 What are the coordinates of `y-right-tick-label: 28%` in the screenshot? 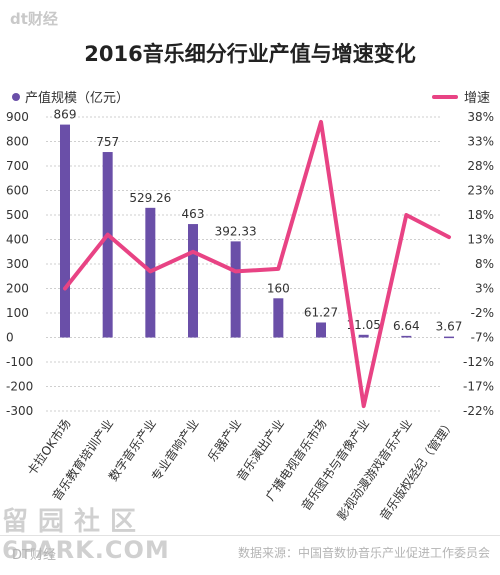 It's located at (480, 166).